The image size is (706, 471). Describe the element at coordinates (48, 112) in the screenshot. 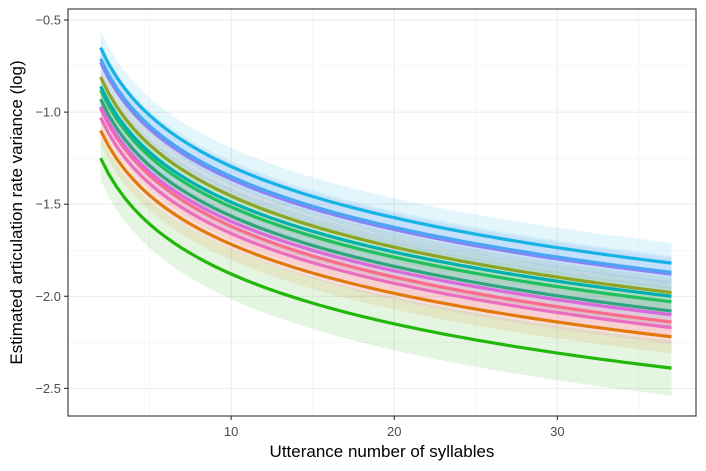

I see `y-tick-label: −1.0` at that location.